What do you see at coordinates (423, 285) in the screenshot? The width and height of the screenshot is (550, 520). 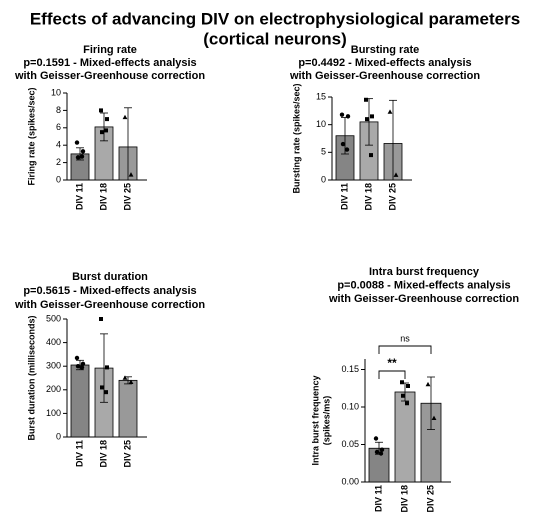 I see `panel-subtitle: p=0.0088 - Mixed-effects analysis` at bounding box center [423, 285].